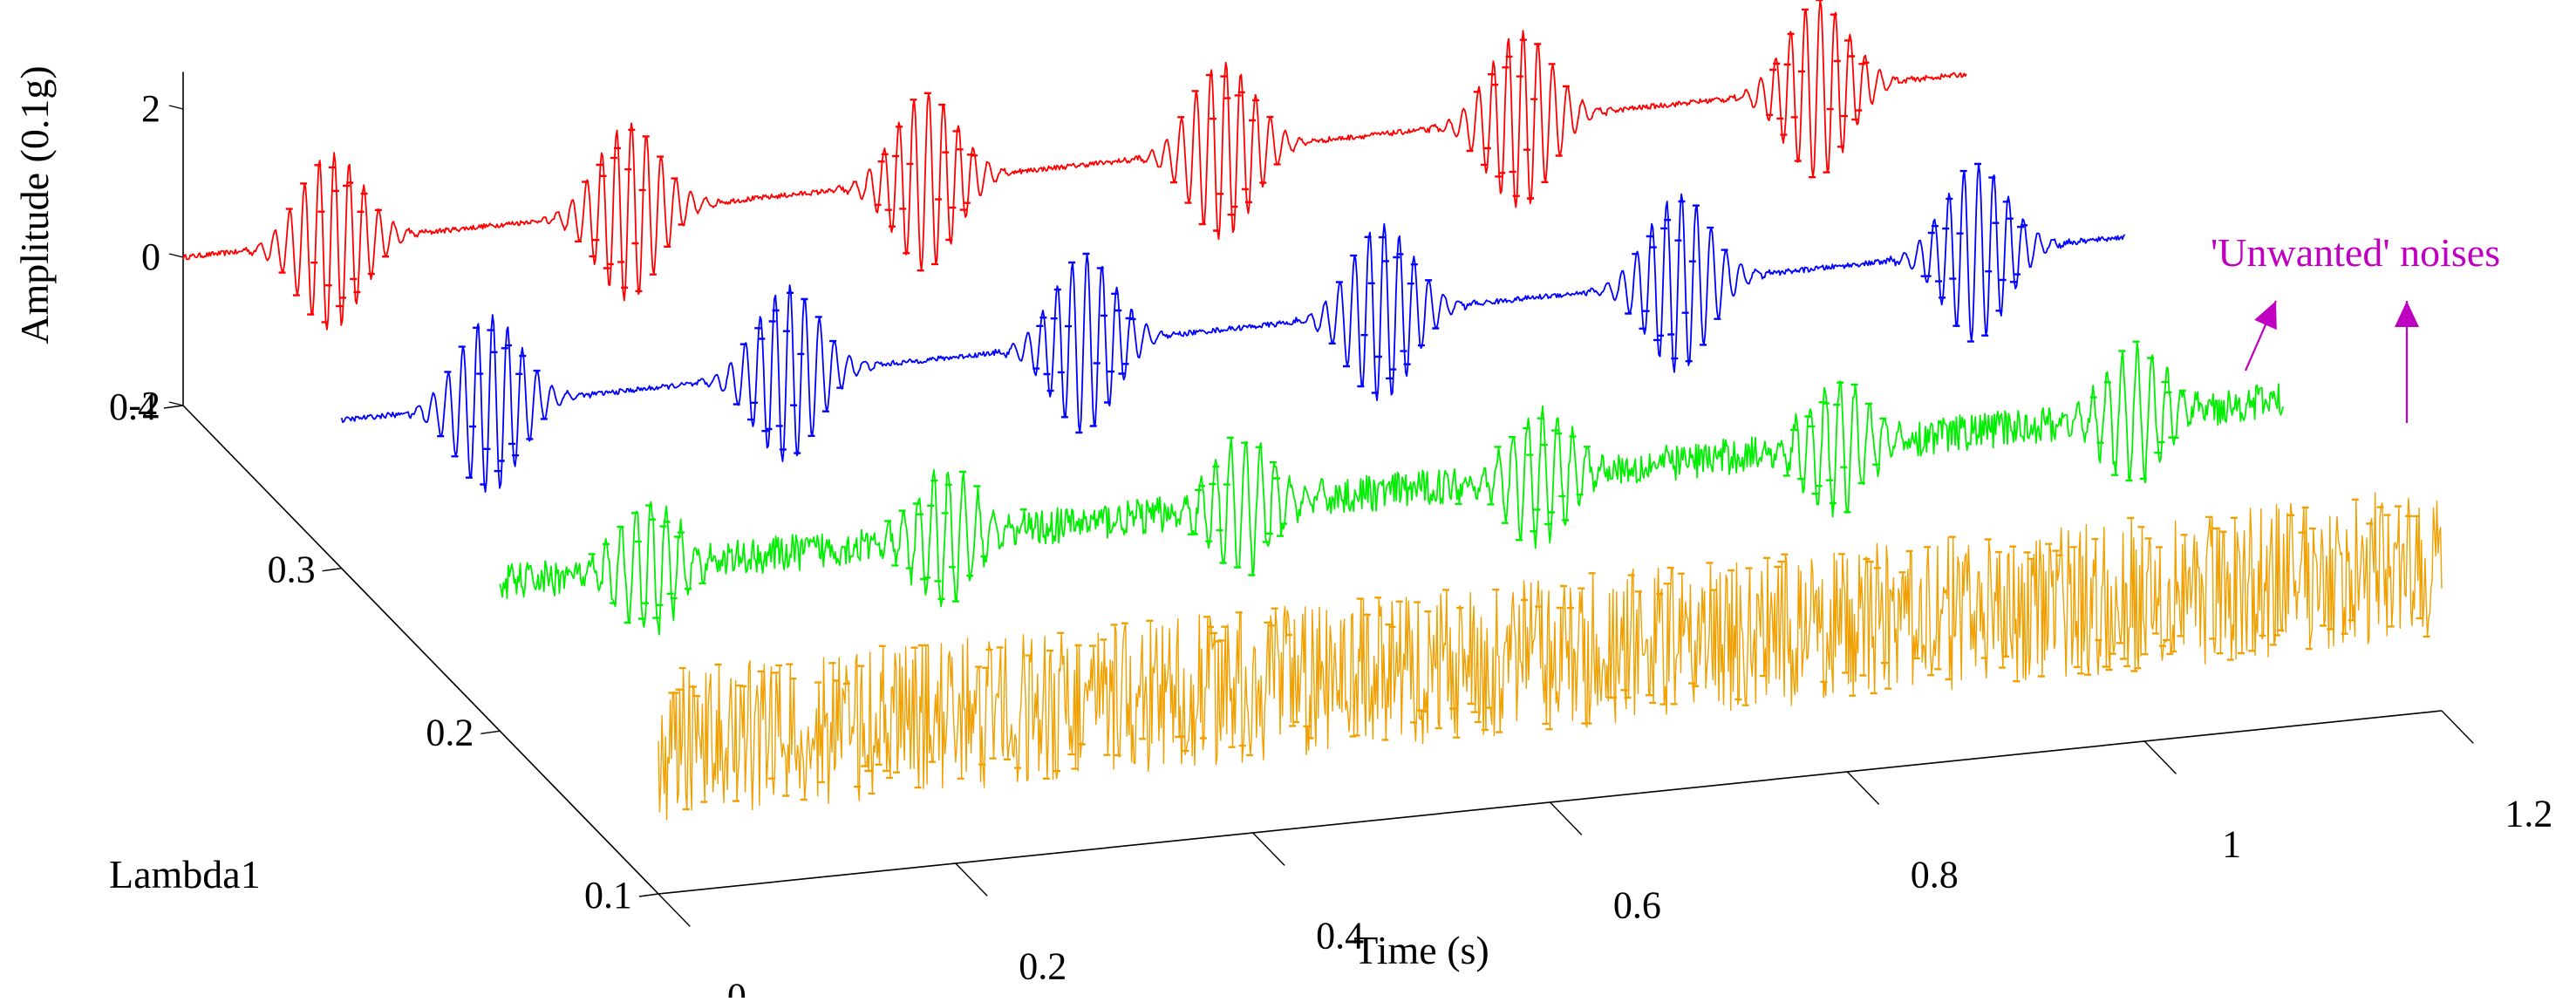 Image resolution: width=2576 pixels, height=1002 pixels. I want to click on lambda-axis-title: Lambda1, so click(185, 874).